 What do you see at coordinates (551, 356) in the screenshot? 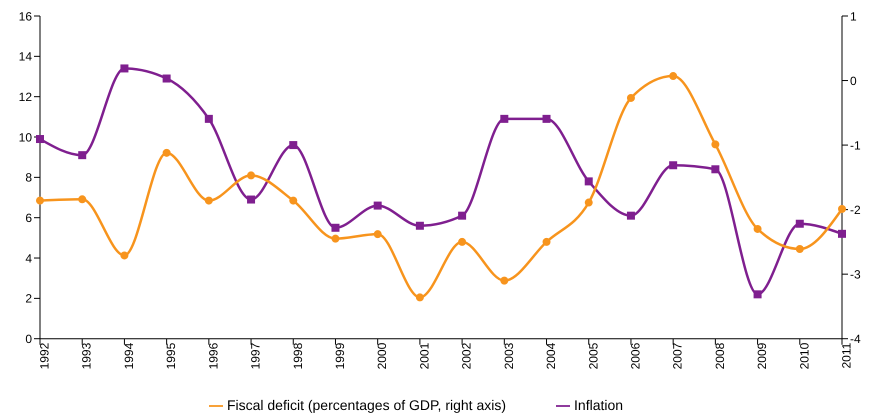
I see `x-tick-label: 2004` at bounding box center [551, 356].